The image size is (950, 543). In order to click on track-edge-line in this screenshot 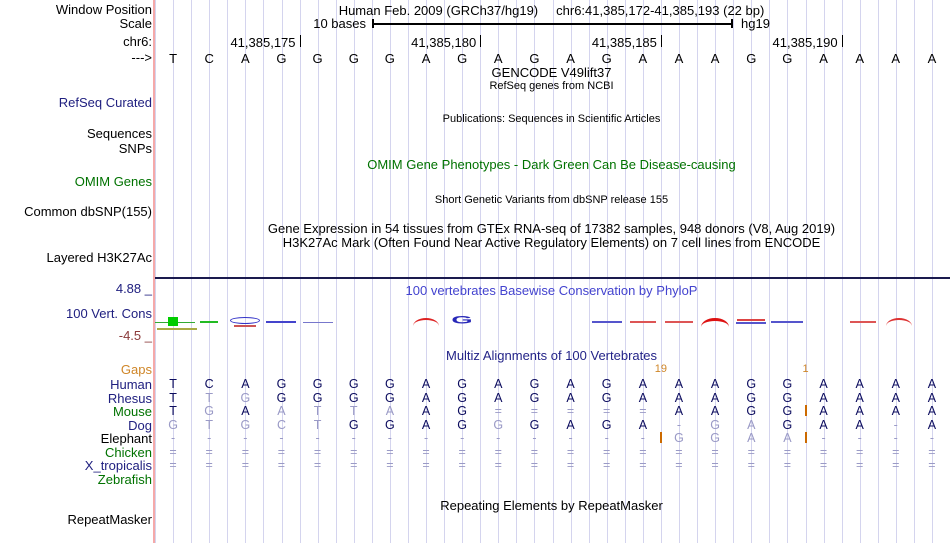, I will do `click(154, 271)`.